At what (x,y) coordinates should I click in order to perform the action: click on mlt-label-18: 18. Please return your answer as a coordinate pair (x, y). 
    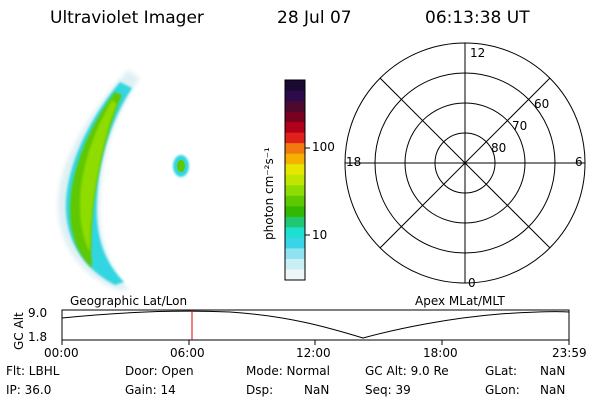
    Looking at the image, I should click on (354, 162).